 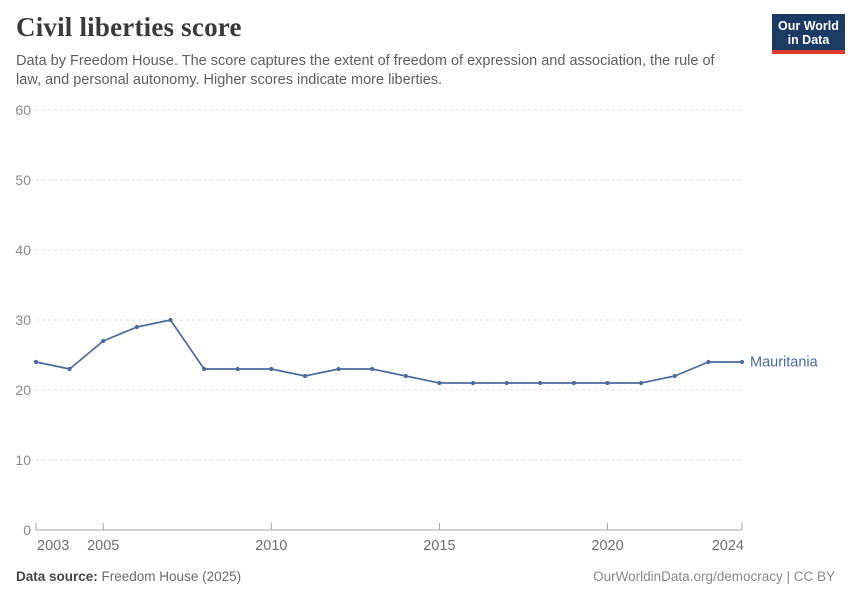 What do you see at coordinates (129, 27) in the screenshot?
I see `page-title: Civil liberties score` at bounding box center [129, 27].